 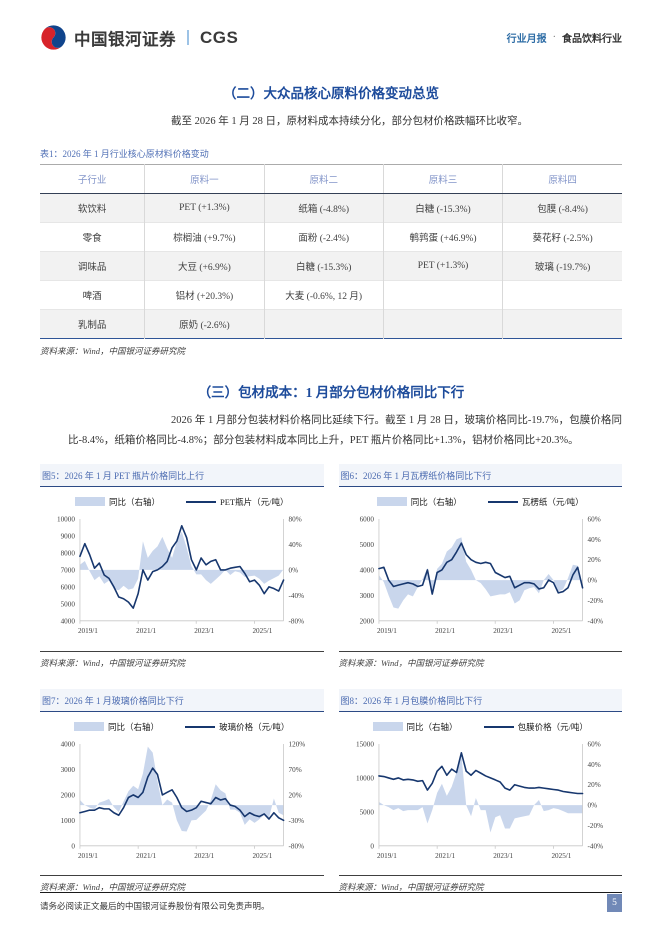 What do you see at coordinates (125, 39) in the screenshot?
I see `logo-text-cn: 中国银河证券` at bounding box center [125, 39].